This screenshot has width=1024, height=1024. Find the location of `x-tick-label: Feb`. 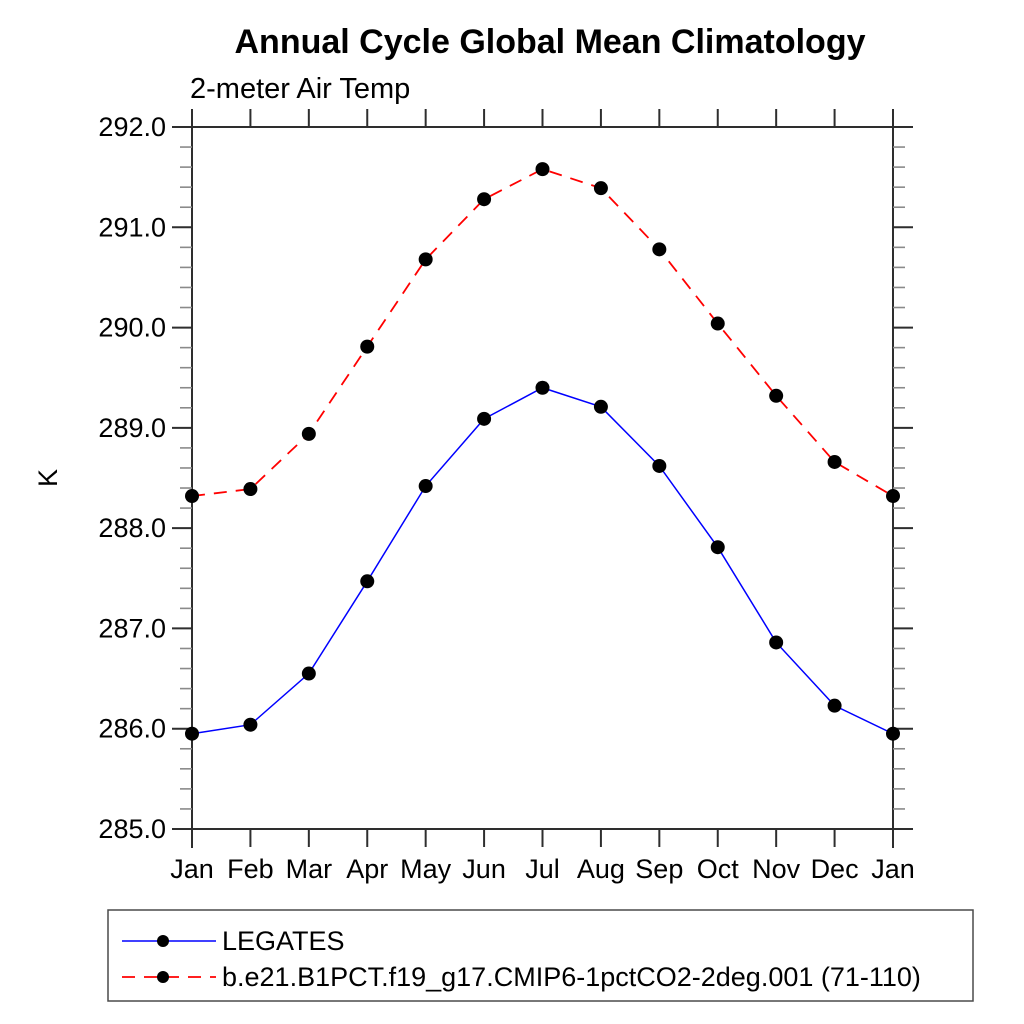

x-tick-label: Feb is located at coordinates (250, 869).